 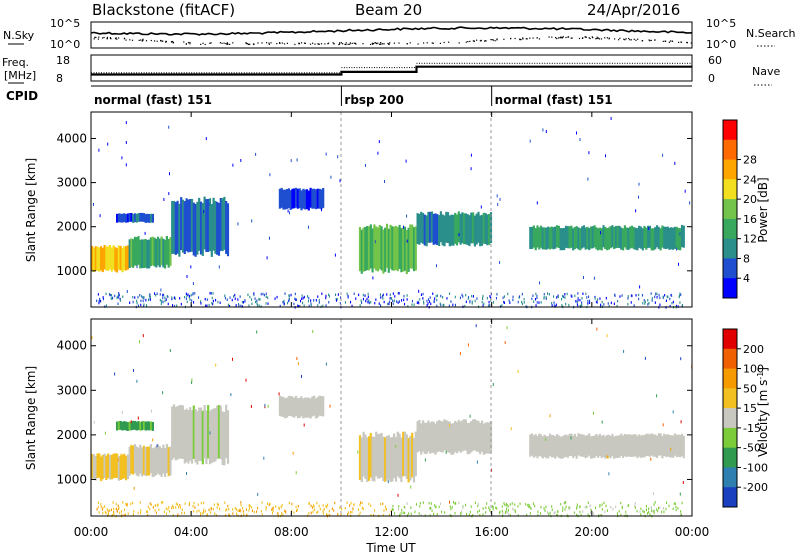 What do you see at coordinates (391, 31) in the screenshot?
I see `nsky-line` at bounding box center [391, 31].